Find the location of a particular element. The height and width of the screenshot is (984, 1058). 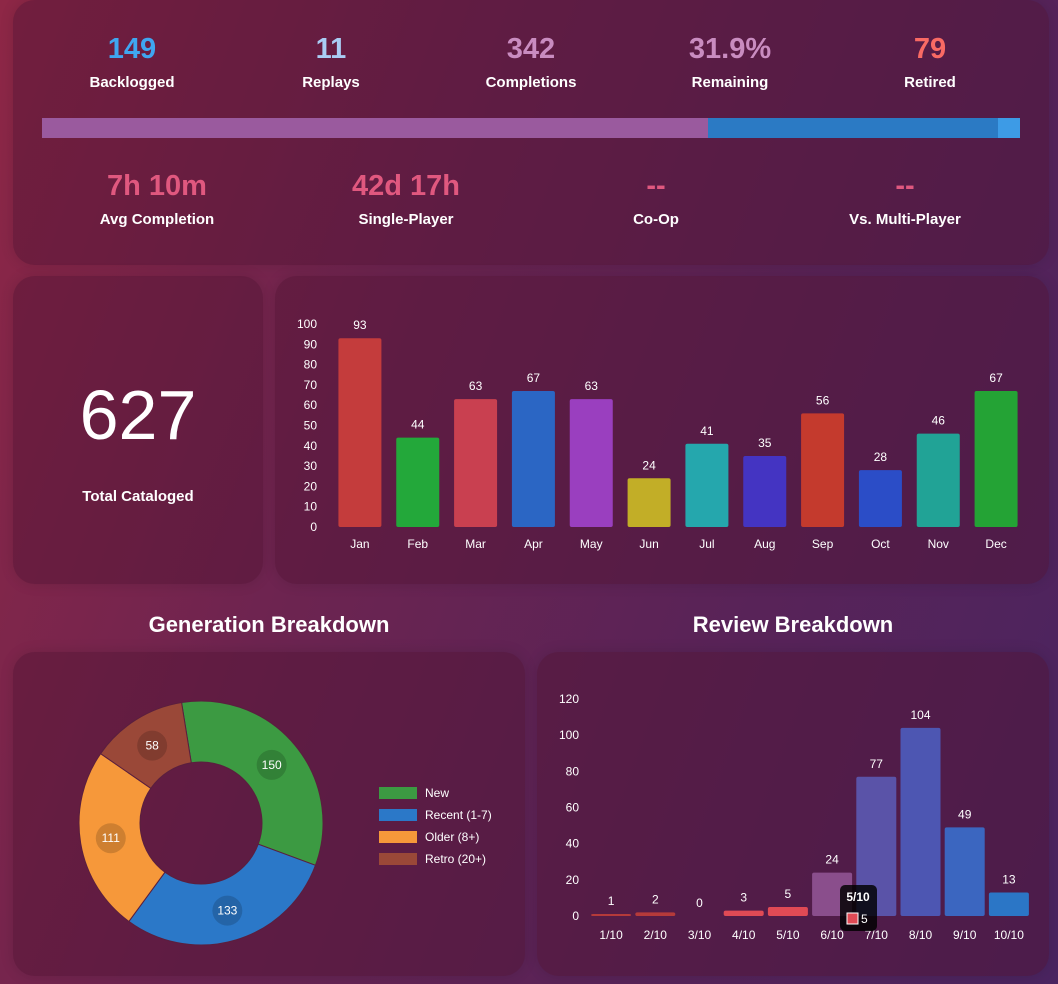

slice-value-label: 150 is located at coordinates (272, 765).